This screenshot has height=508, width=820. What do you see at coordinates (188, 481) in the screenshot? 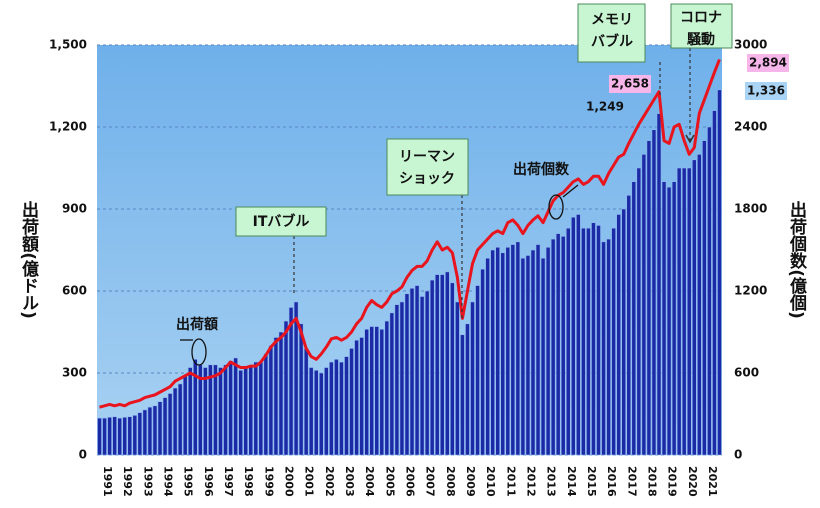
I see `x-tick-label: 1995` at bounding box center [188, 481].